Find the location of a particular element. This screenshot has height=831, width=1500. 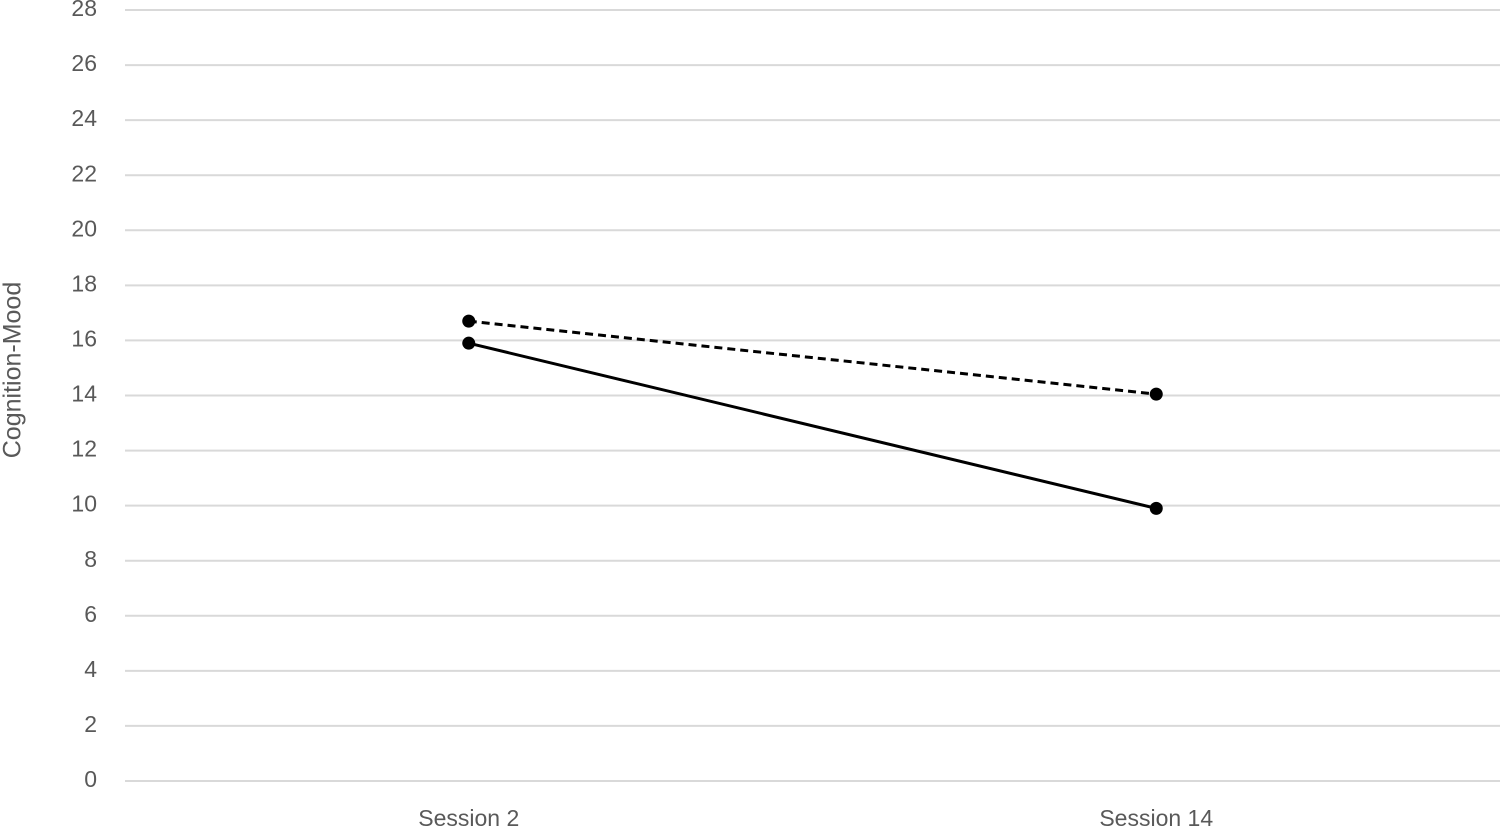

y-tick-label: 0 is located at coordinates (90, 779).